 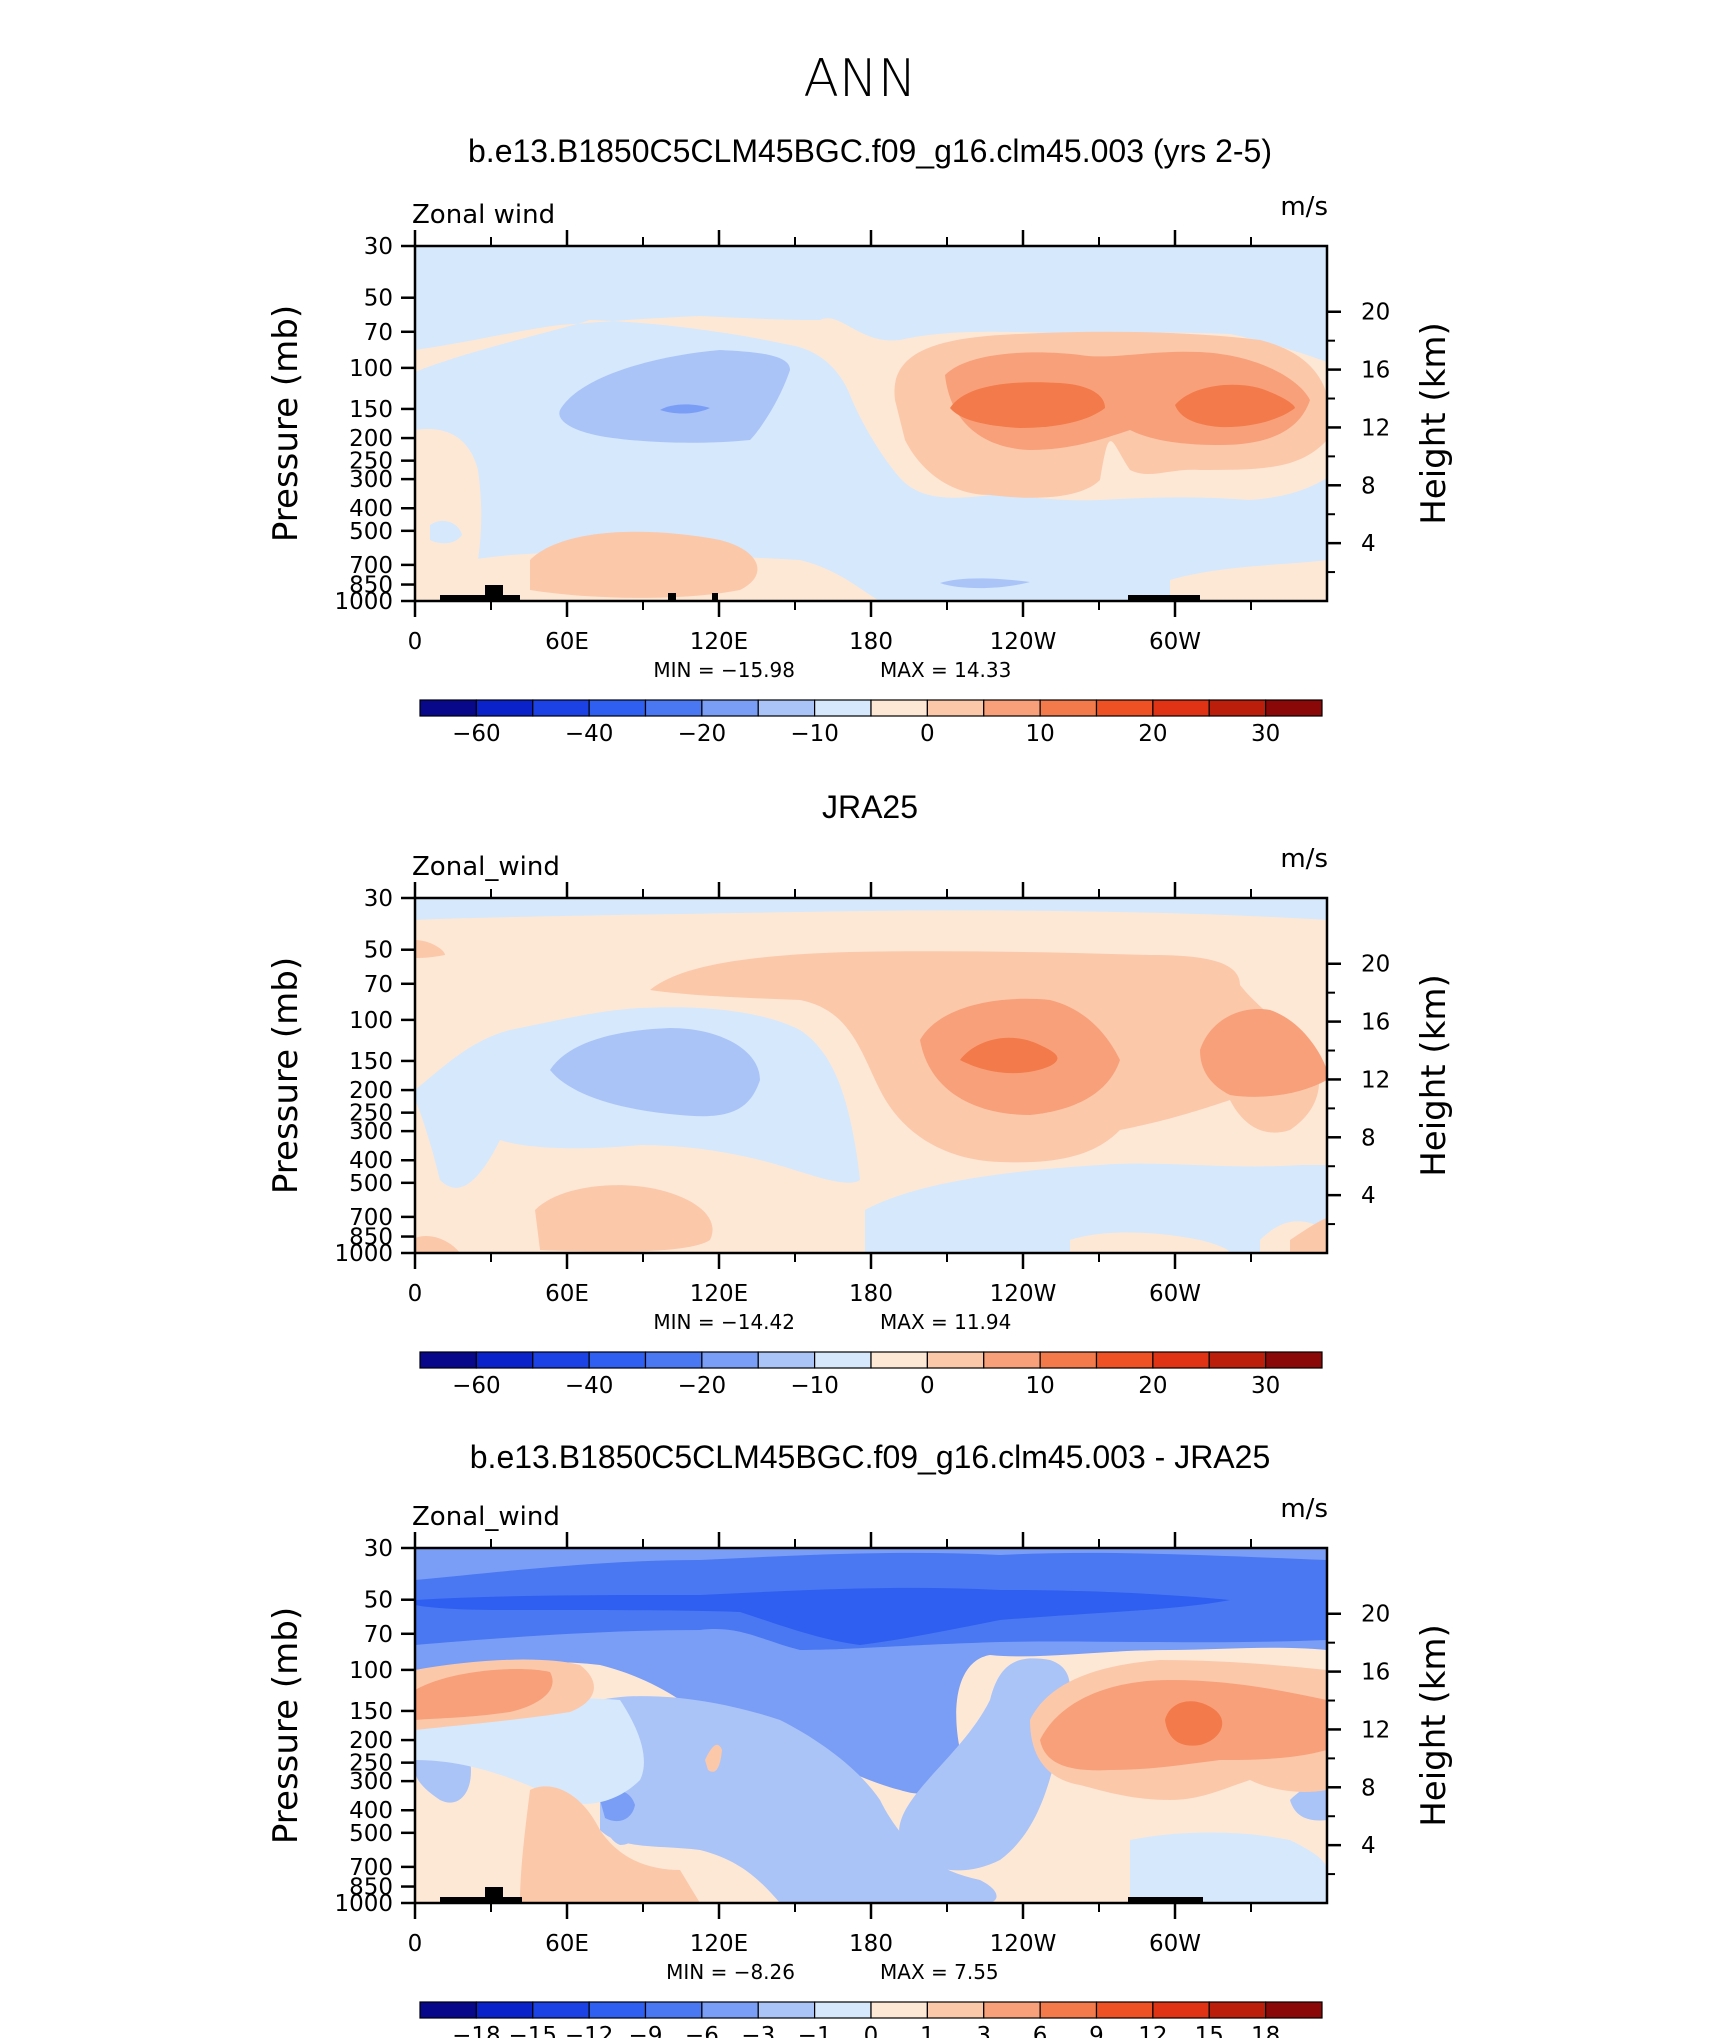 I want to click on y-tick-label: 300, so click(x=371, y=1782).